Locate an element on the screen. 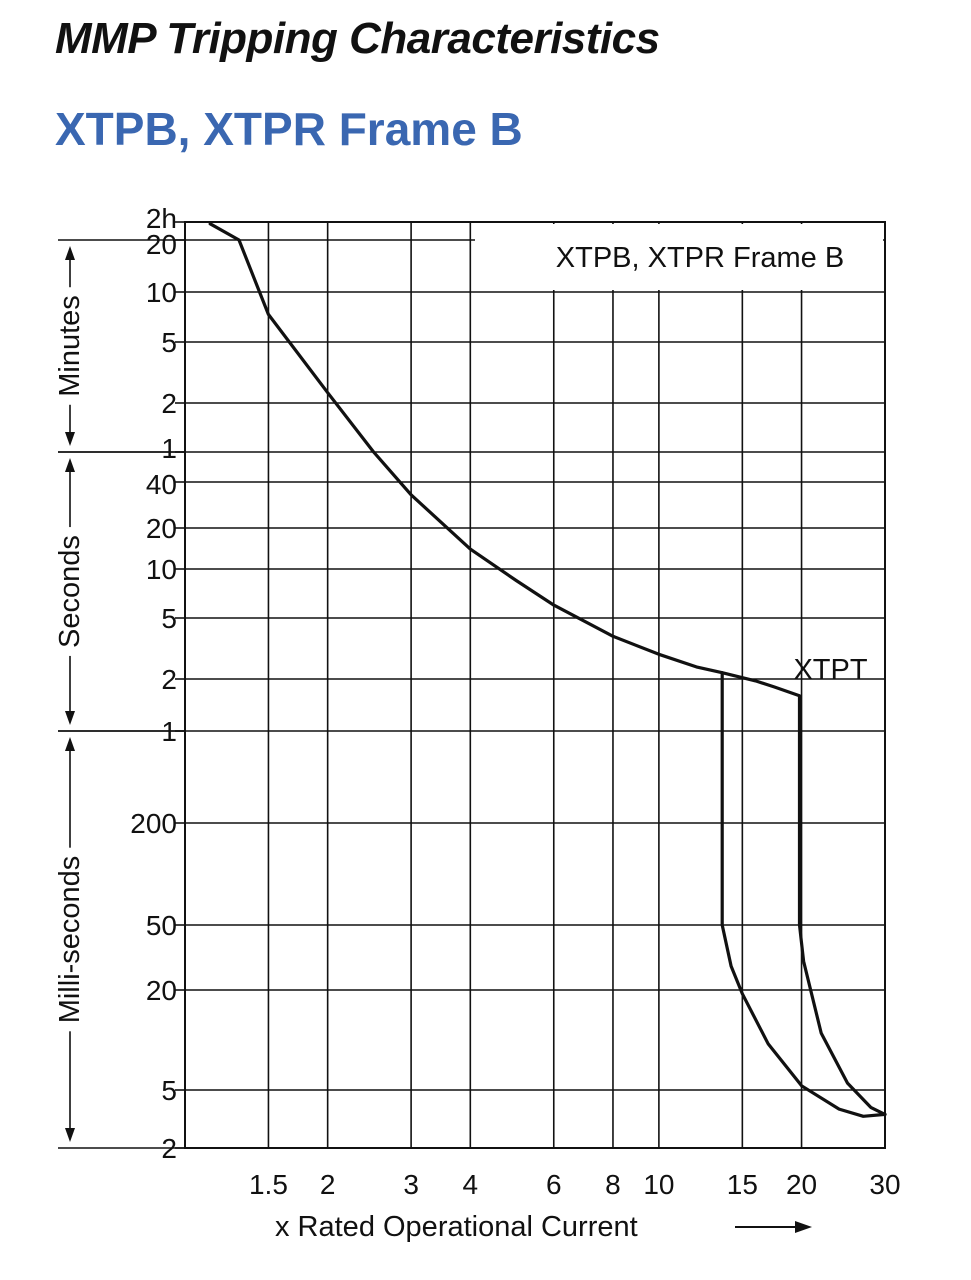 The height and width of the screenshot is (1280, 971). inset-label: XTPB, XTPR Frame B is located at coordinates (700, 258).